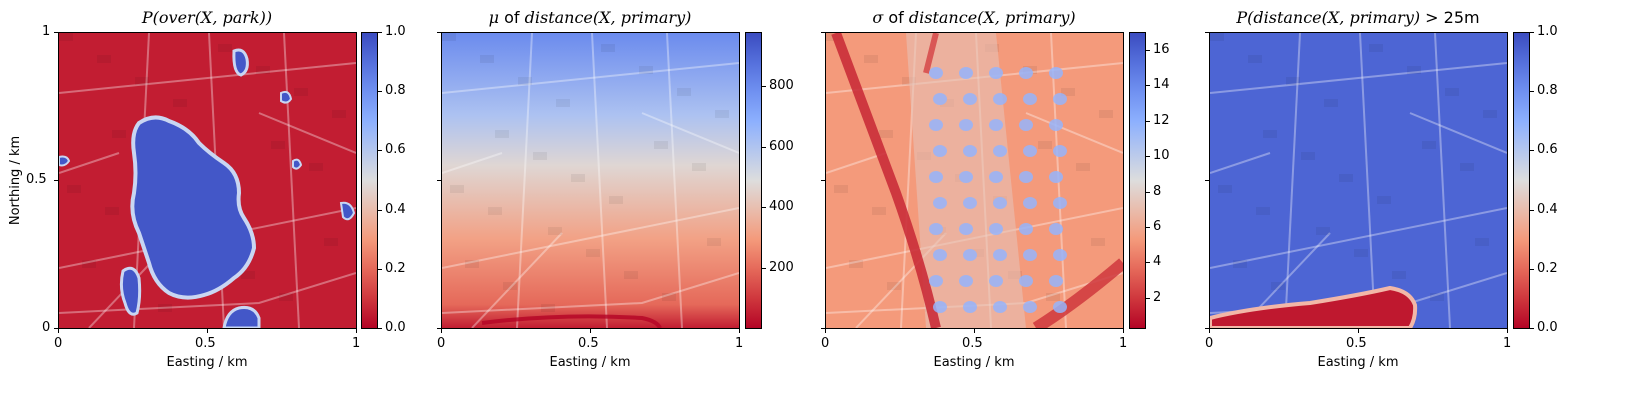 The image size is (1652, 400). Describe the element at coordinates (878, 17) in the screenshot. I see `panel-sigma-title-symbol: σ` at that location.